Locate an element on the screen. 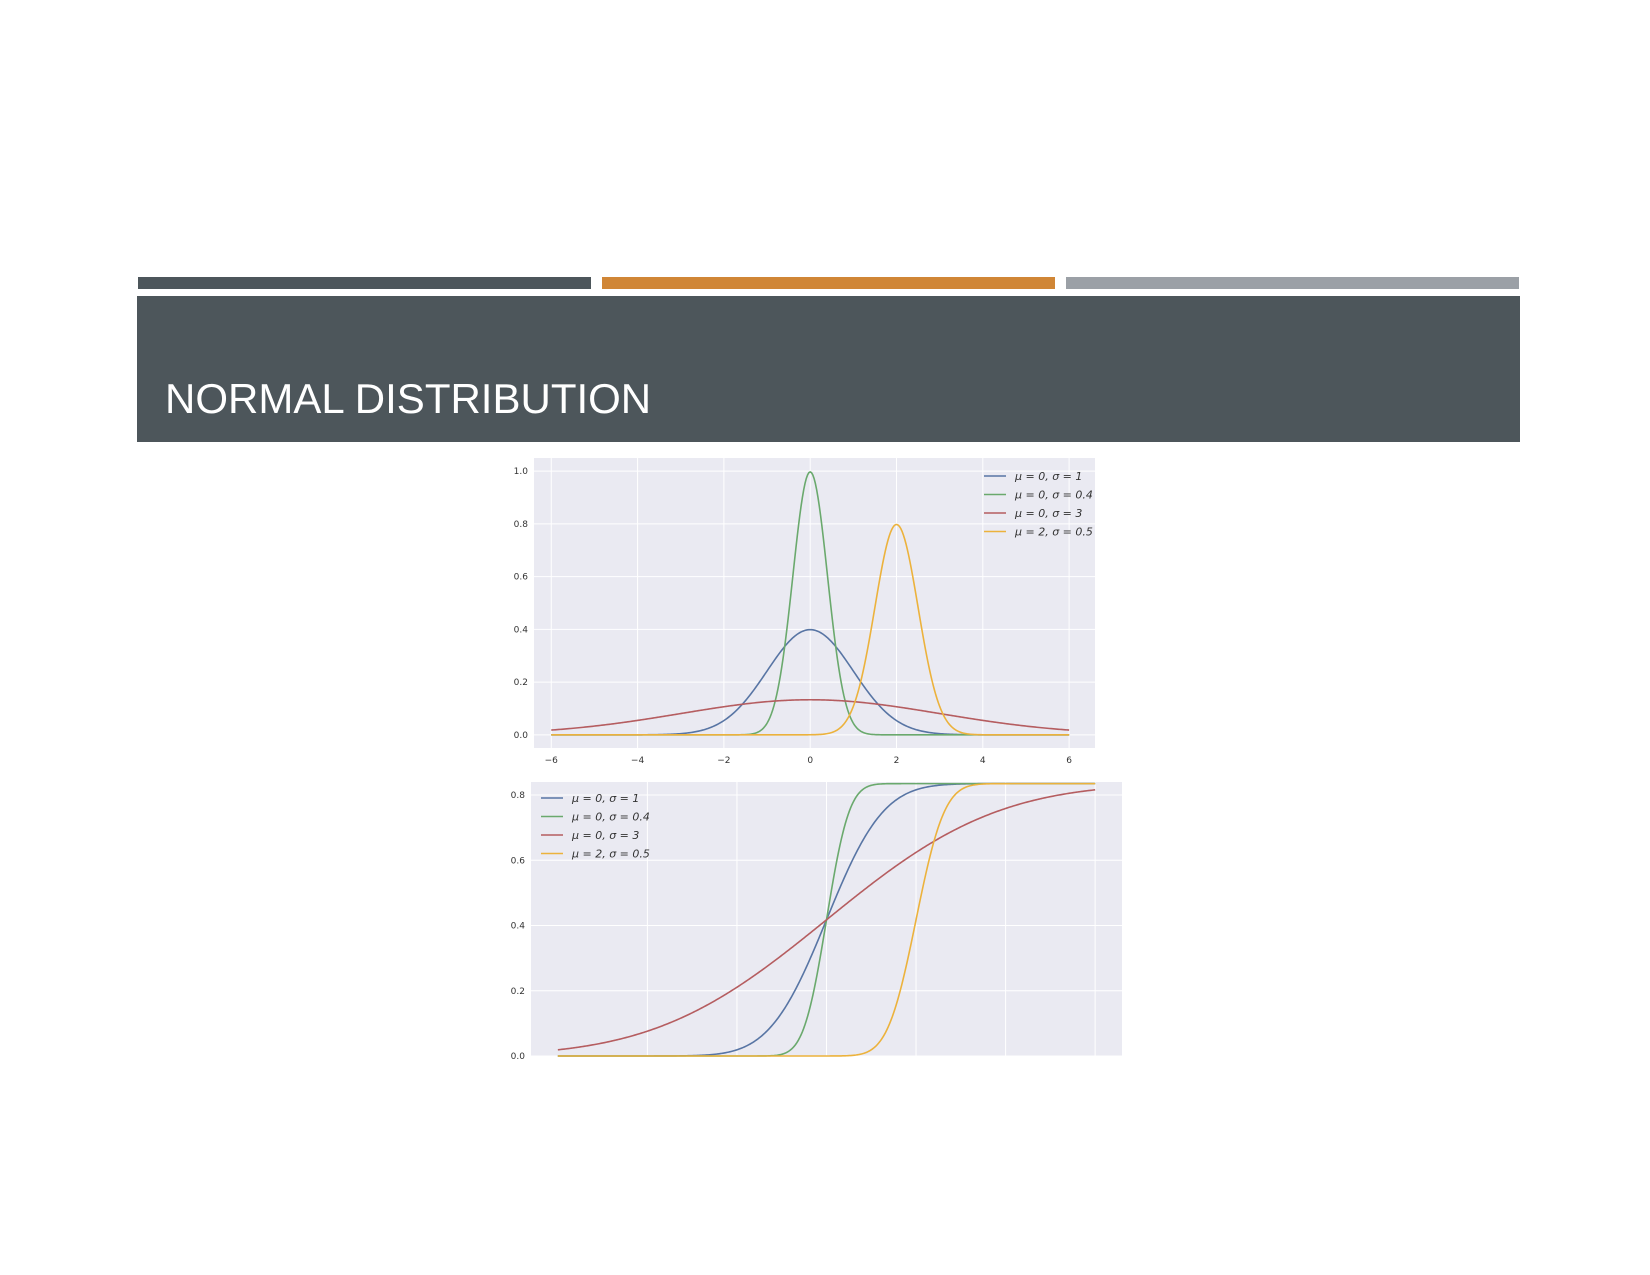  x-tick-label: −6 is located at coordinates (552, 761).